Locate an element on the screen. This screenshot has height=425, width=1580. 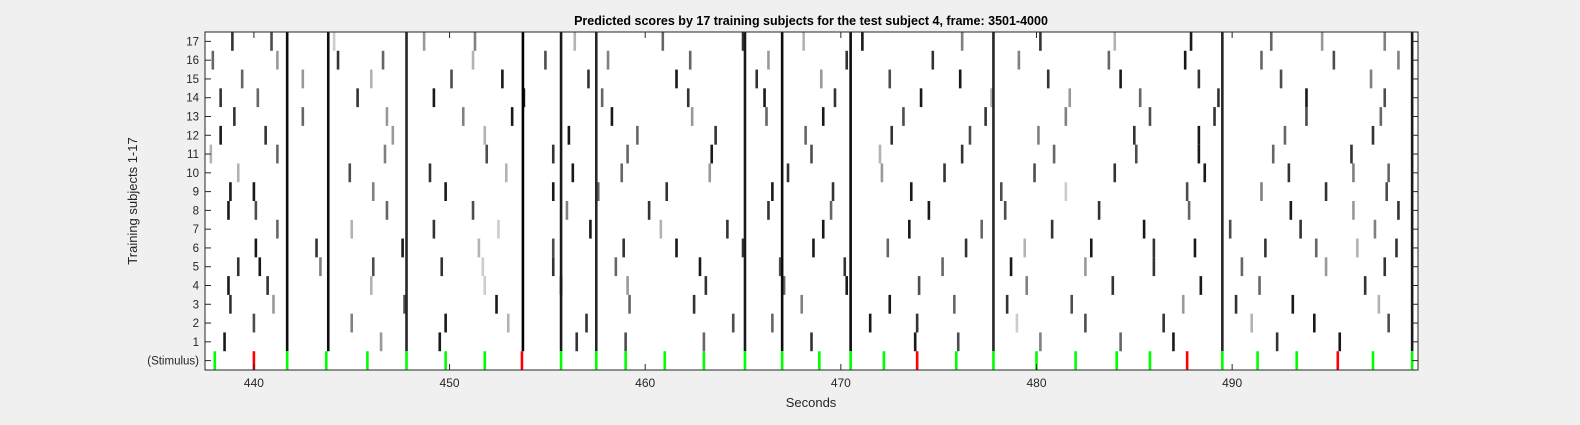
y-tick-label: 15 is located at coordinates (192, 80).